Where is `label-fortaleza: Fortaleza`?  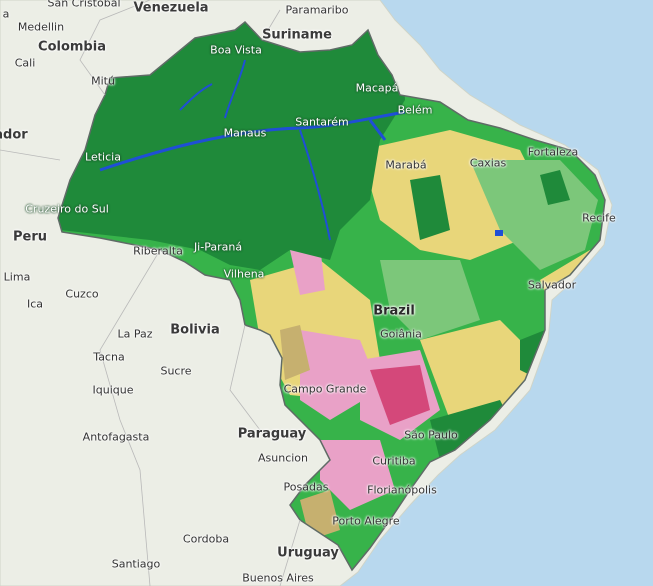
label-fortaleza: Fortaleza is located at coordinates (553, 152).